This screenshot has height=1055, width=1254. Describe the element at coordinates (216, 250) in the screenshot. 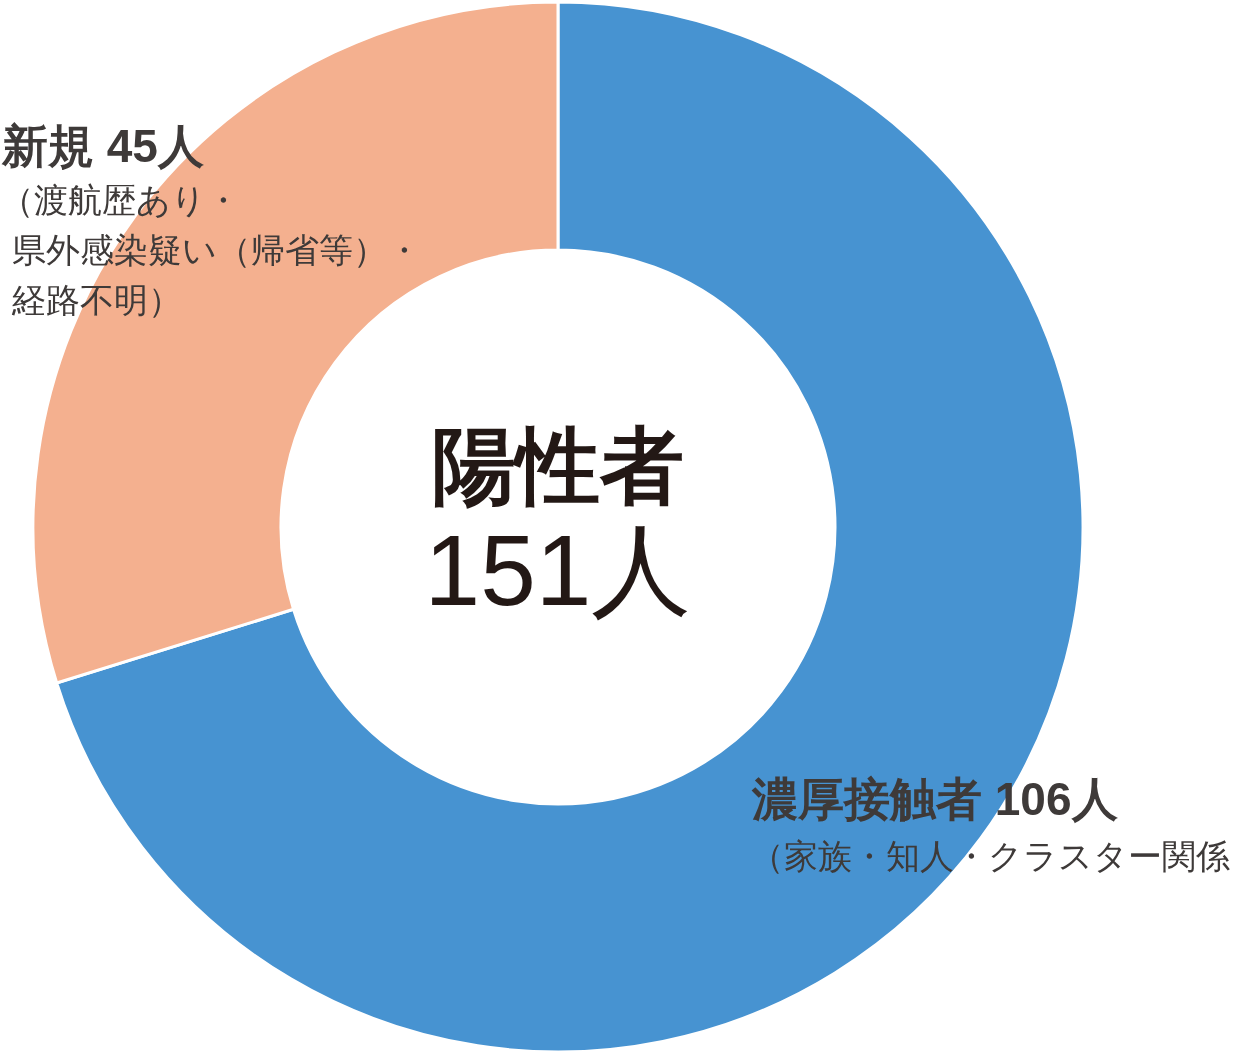

I see `text: 県外感染疑い（帰省等）・` at that location.